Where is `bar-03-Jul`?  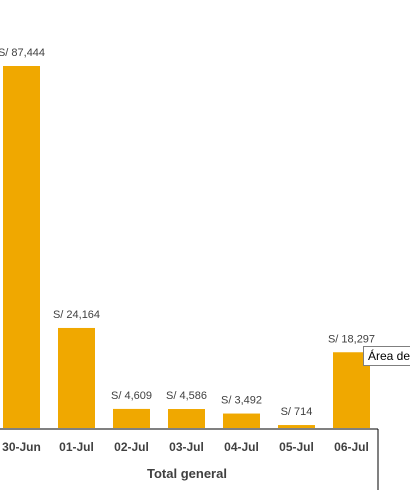
bar-03-Jul is located at coordinates (186, 418).